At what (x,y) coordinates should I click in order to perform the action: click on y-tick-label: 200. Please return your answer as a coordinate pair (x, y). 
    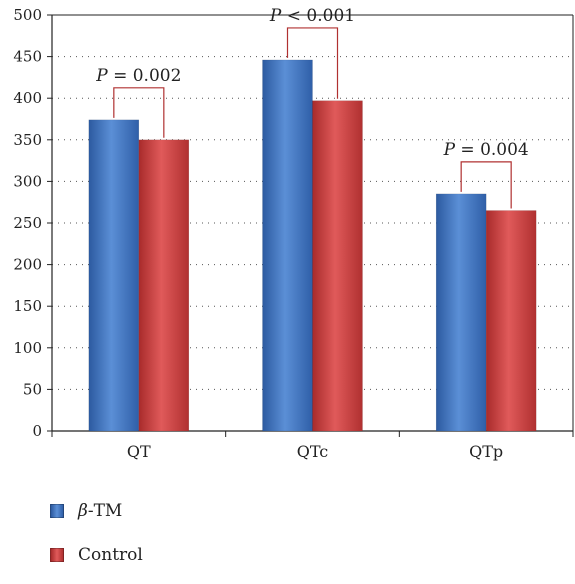
    Looking at the image, I should click on (27, 265).